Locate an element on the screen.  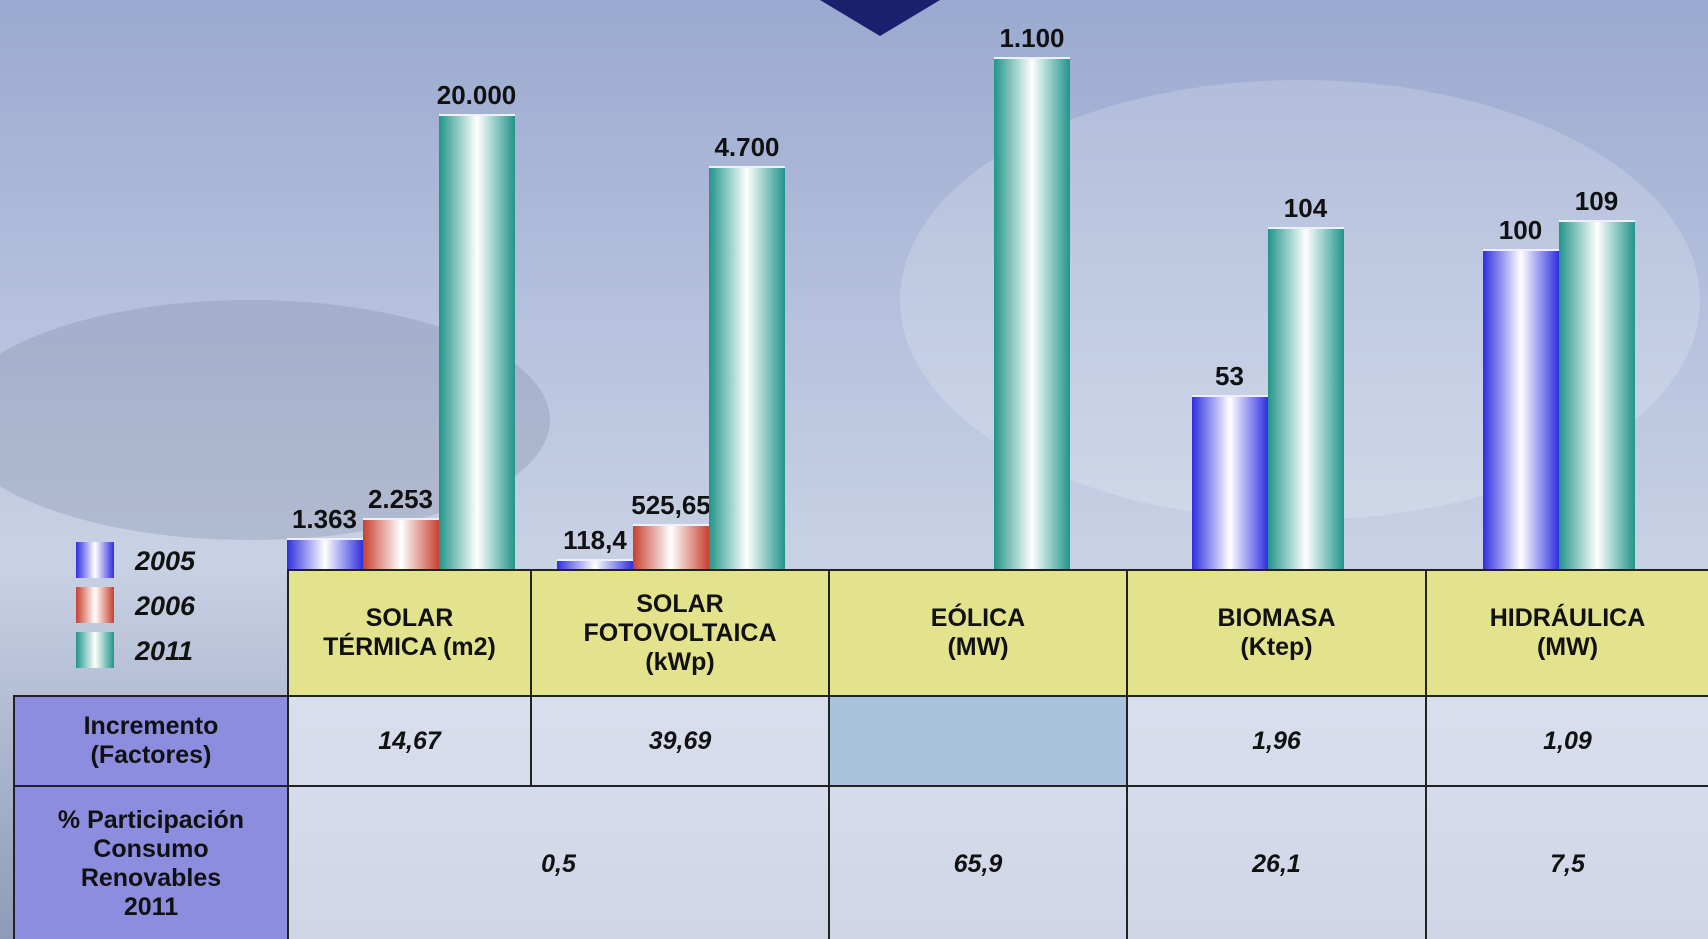
value-label: 525,65 is located at coordinates (671, 504).